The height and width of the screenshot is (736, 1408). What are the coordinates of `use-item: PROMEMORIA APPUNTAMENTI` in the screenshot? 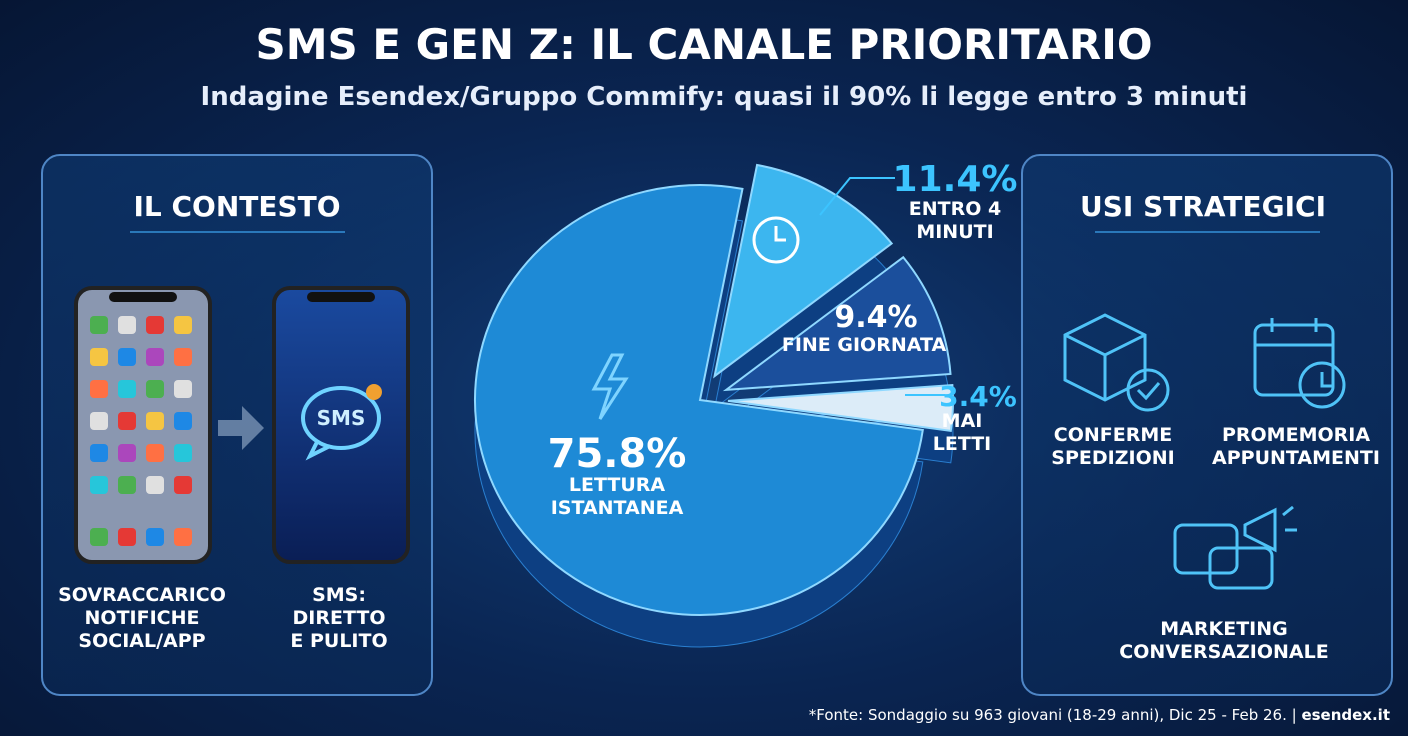 It's located at (1296, 446).